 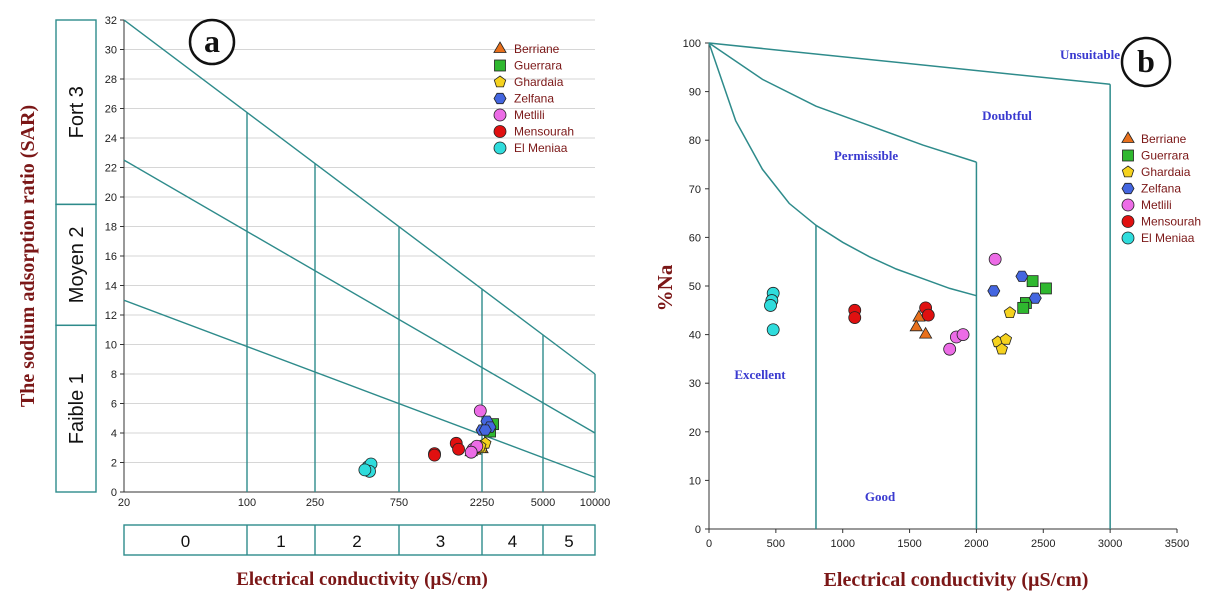 What do you see at coordinates (111, 228) in the screenshot?
I see `y-tick-label: 18` at bounding box center [111, 228].